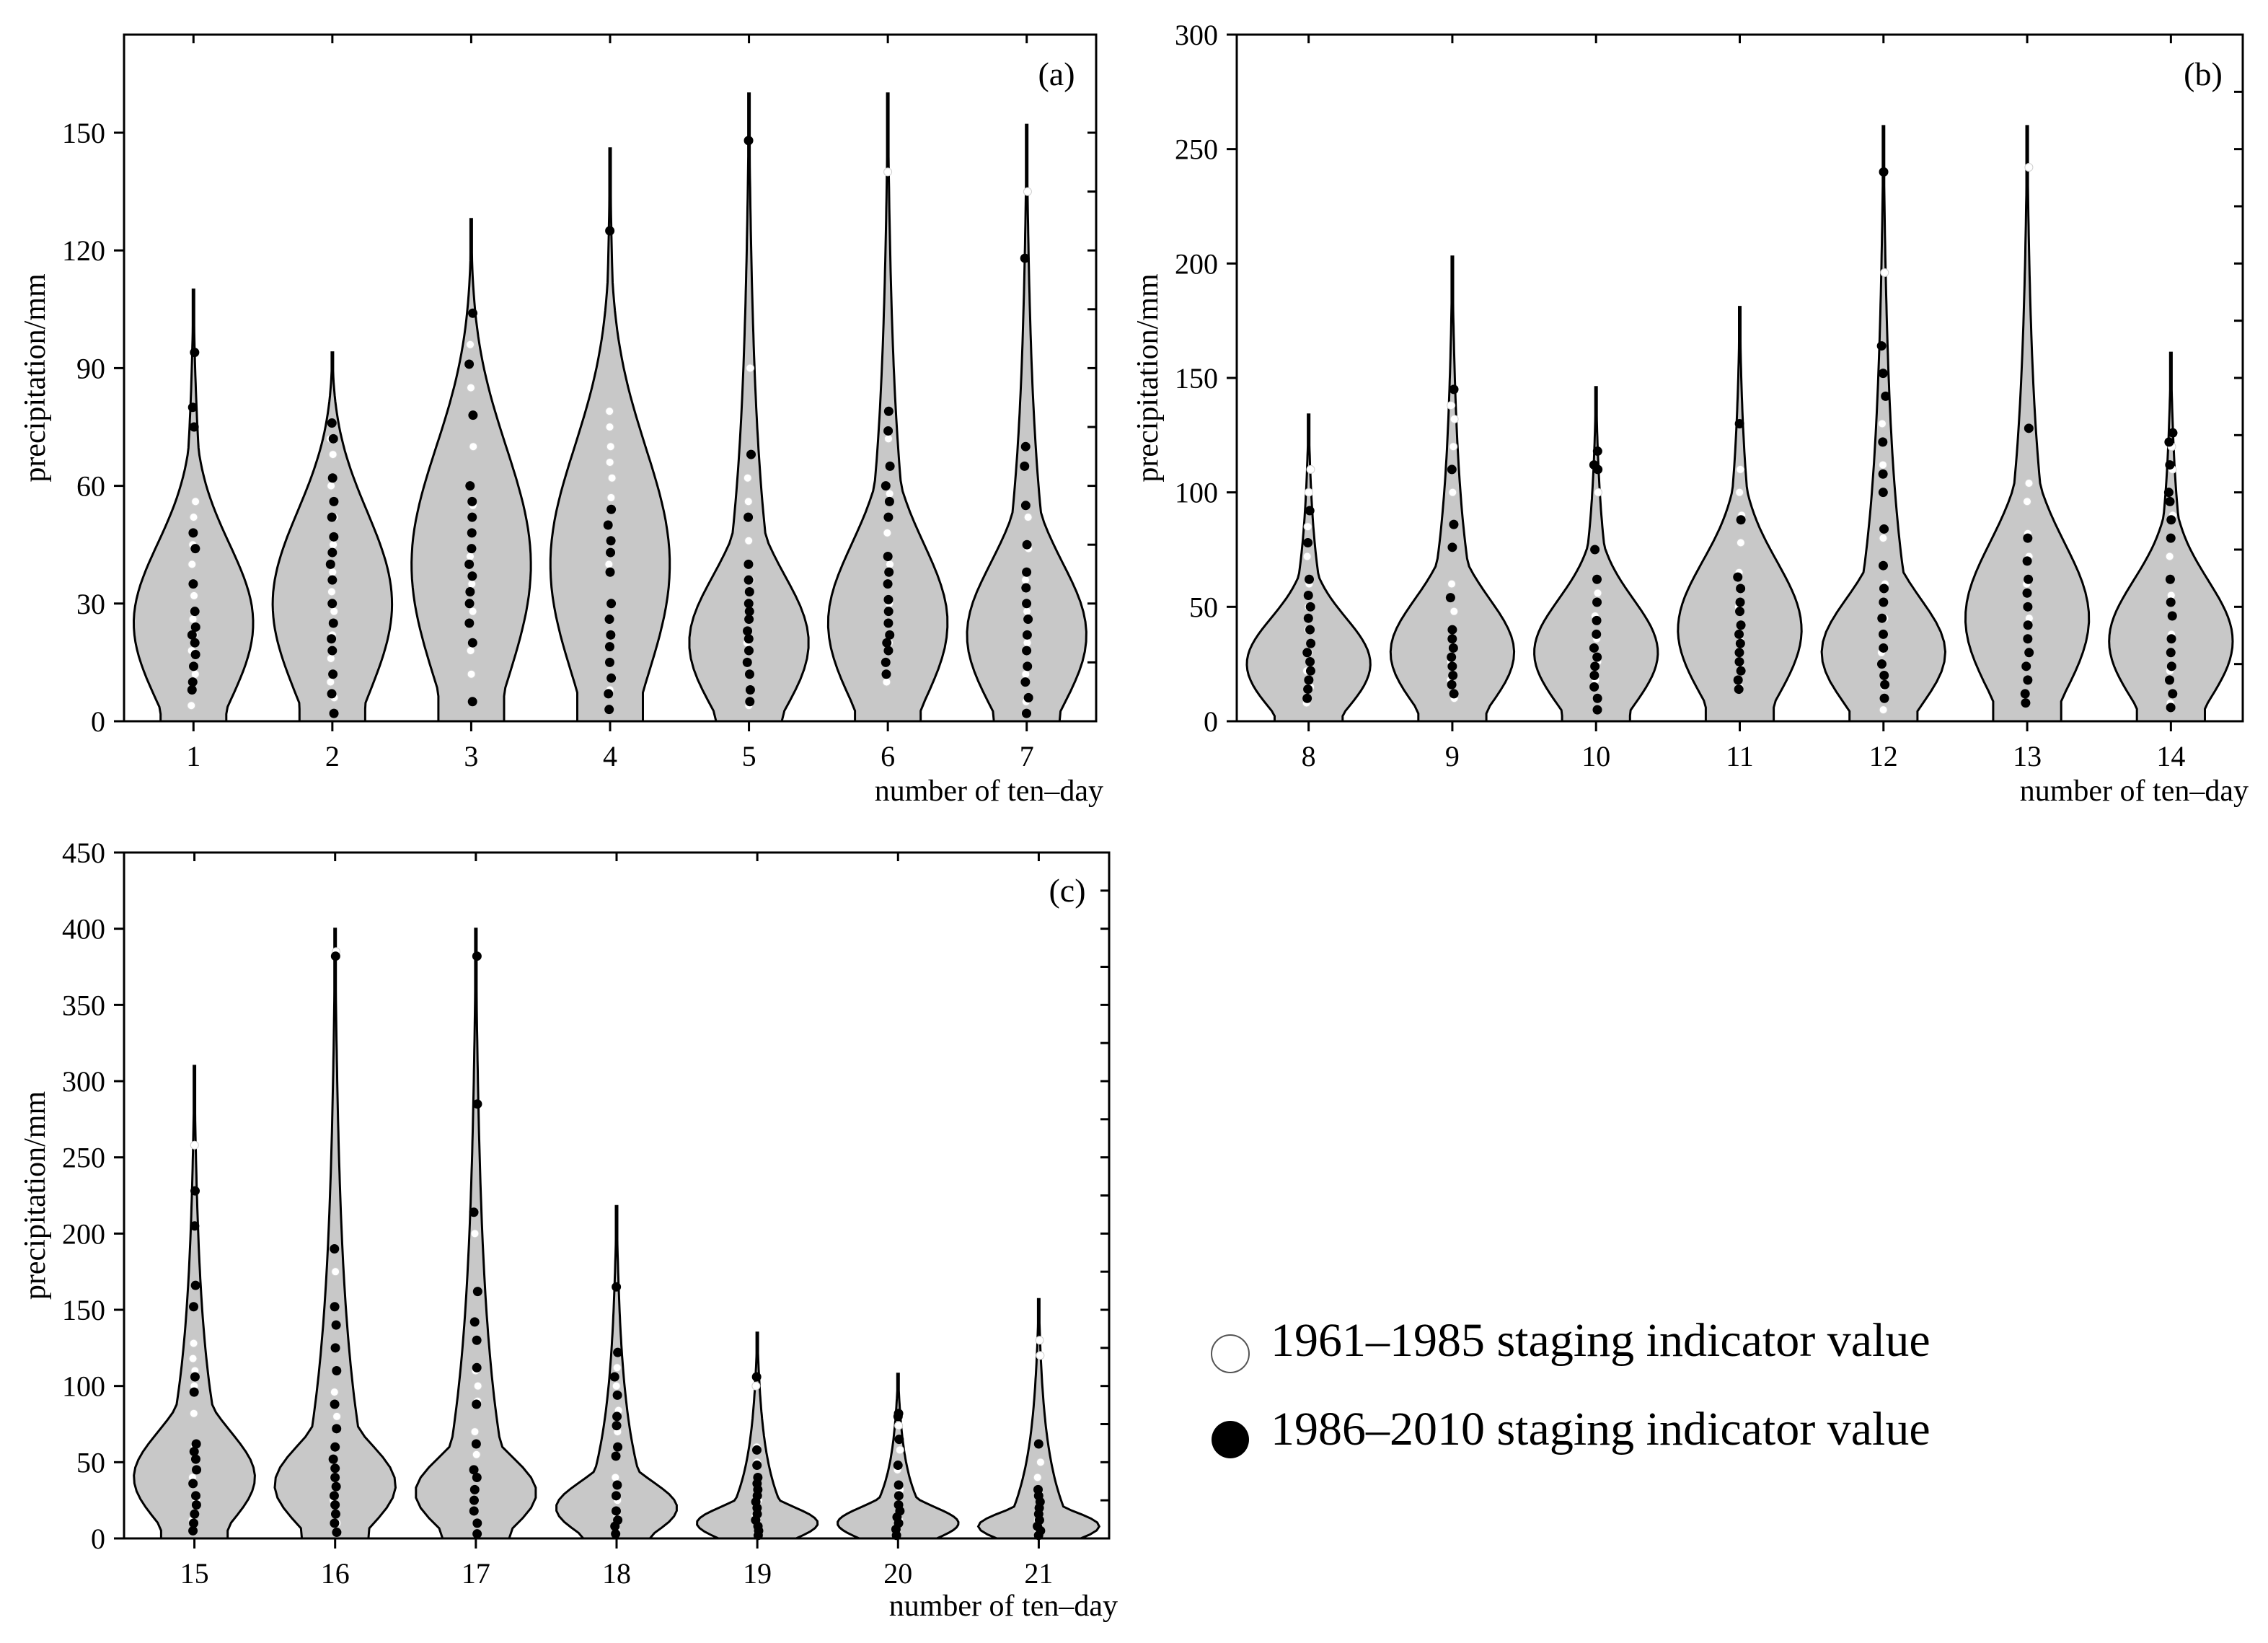  What do you see at coordinates (1056, 74) in the screenshot?
I see `panel-a-label: (a)` at bounding box center [1056, 74].